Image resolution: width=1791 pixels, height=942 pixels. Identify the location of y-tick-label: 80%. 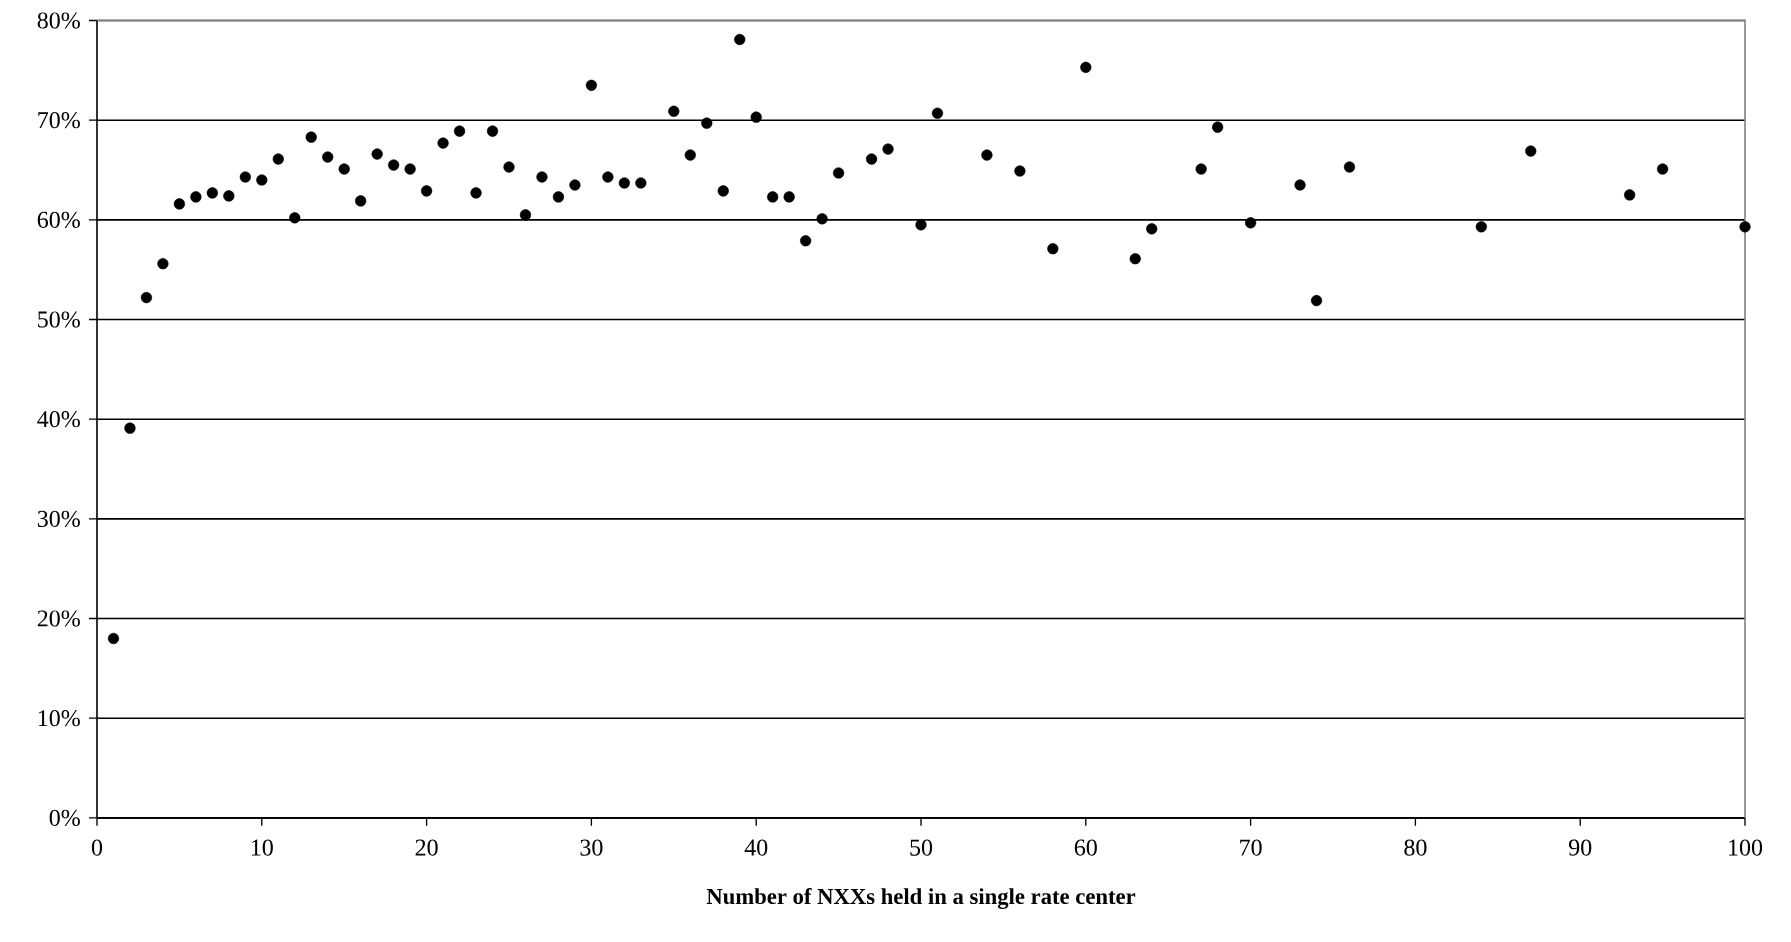
(58, 20).